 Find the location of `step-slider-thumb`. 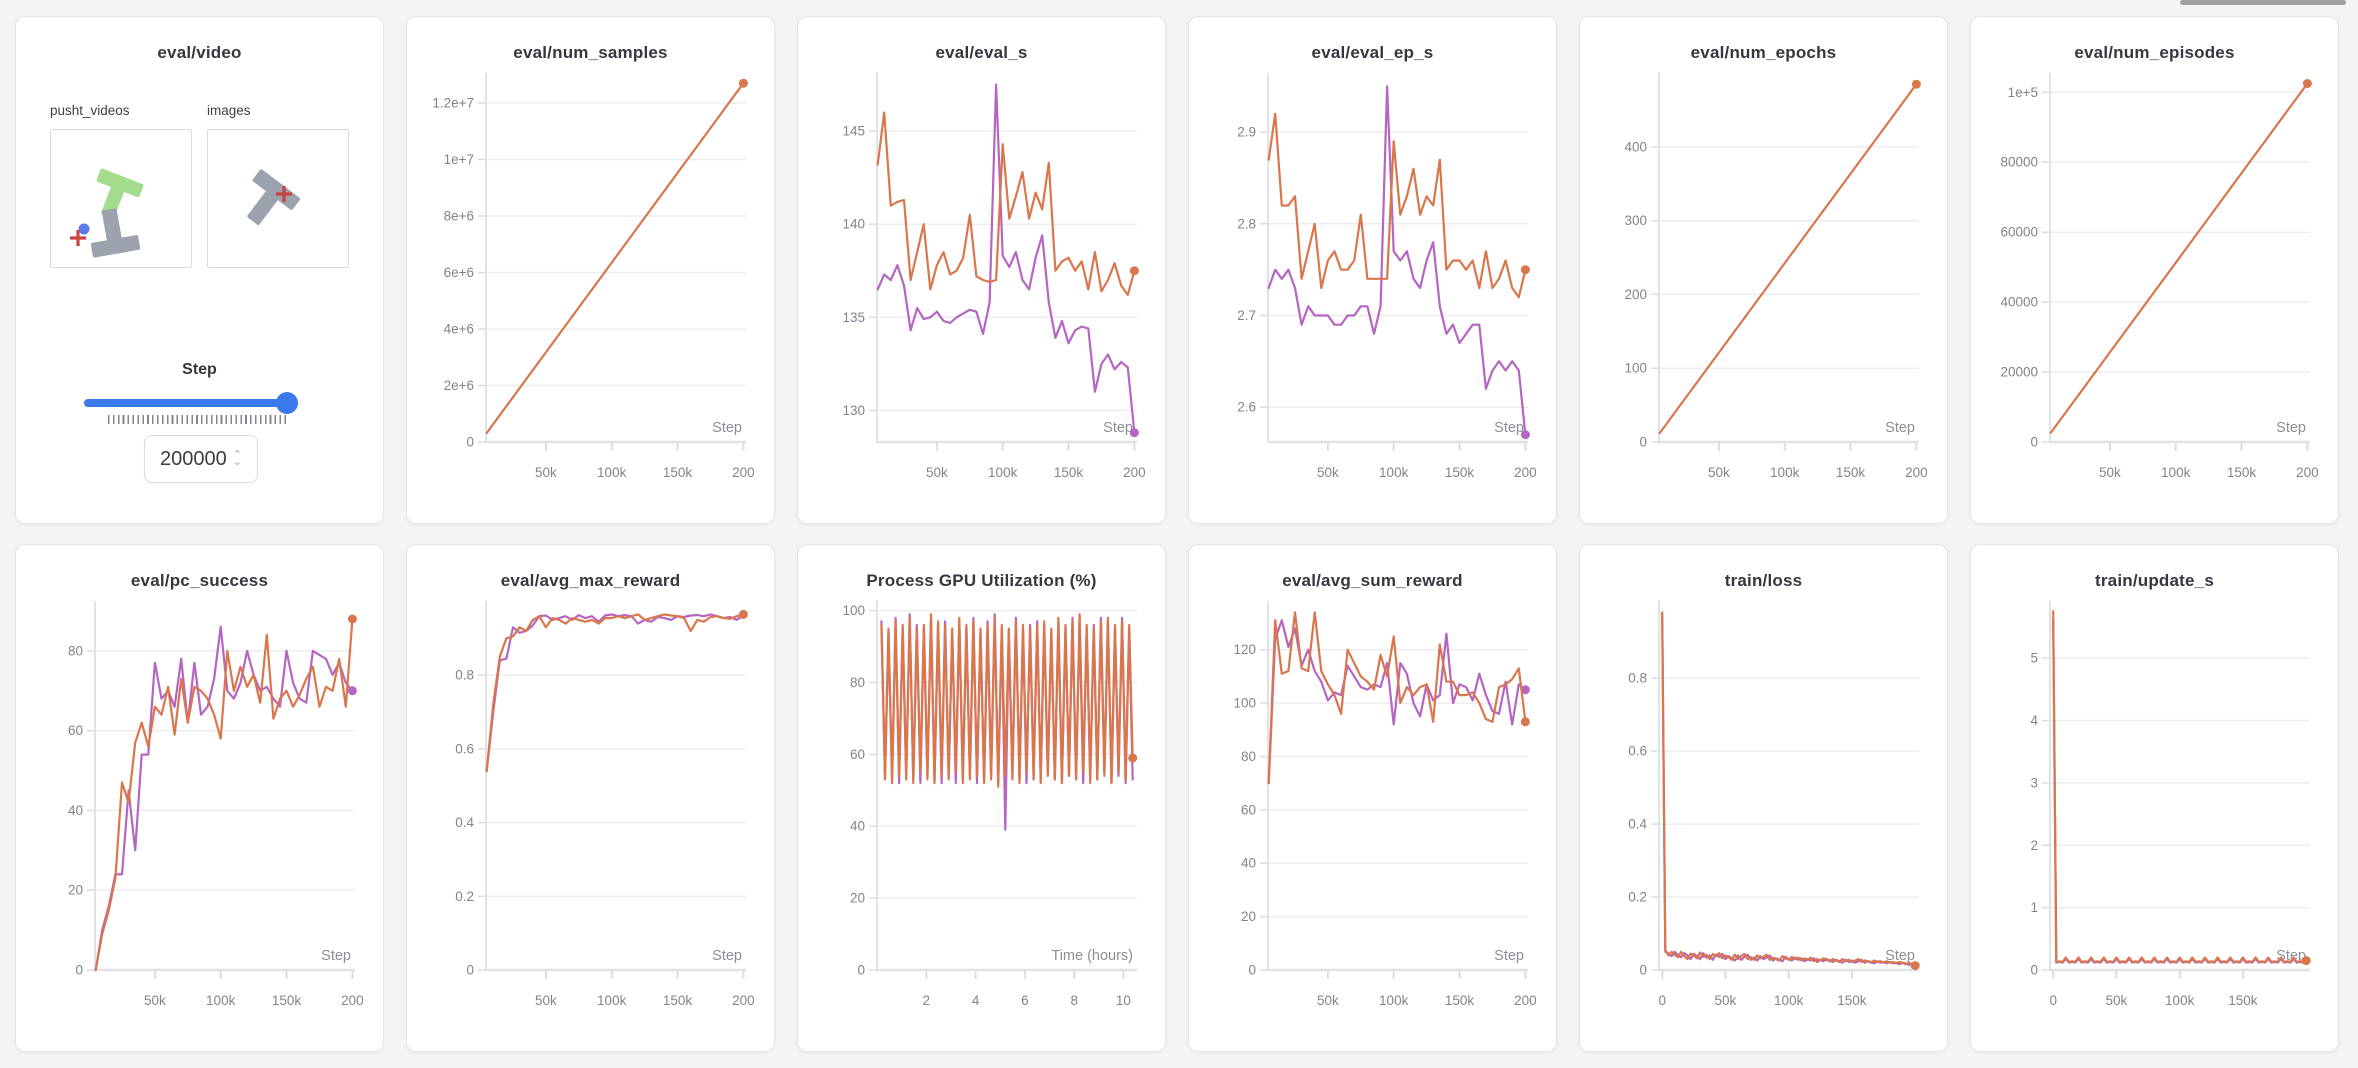

step-slider-thumb is located at coordinates (287, 403).